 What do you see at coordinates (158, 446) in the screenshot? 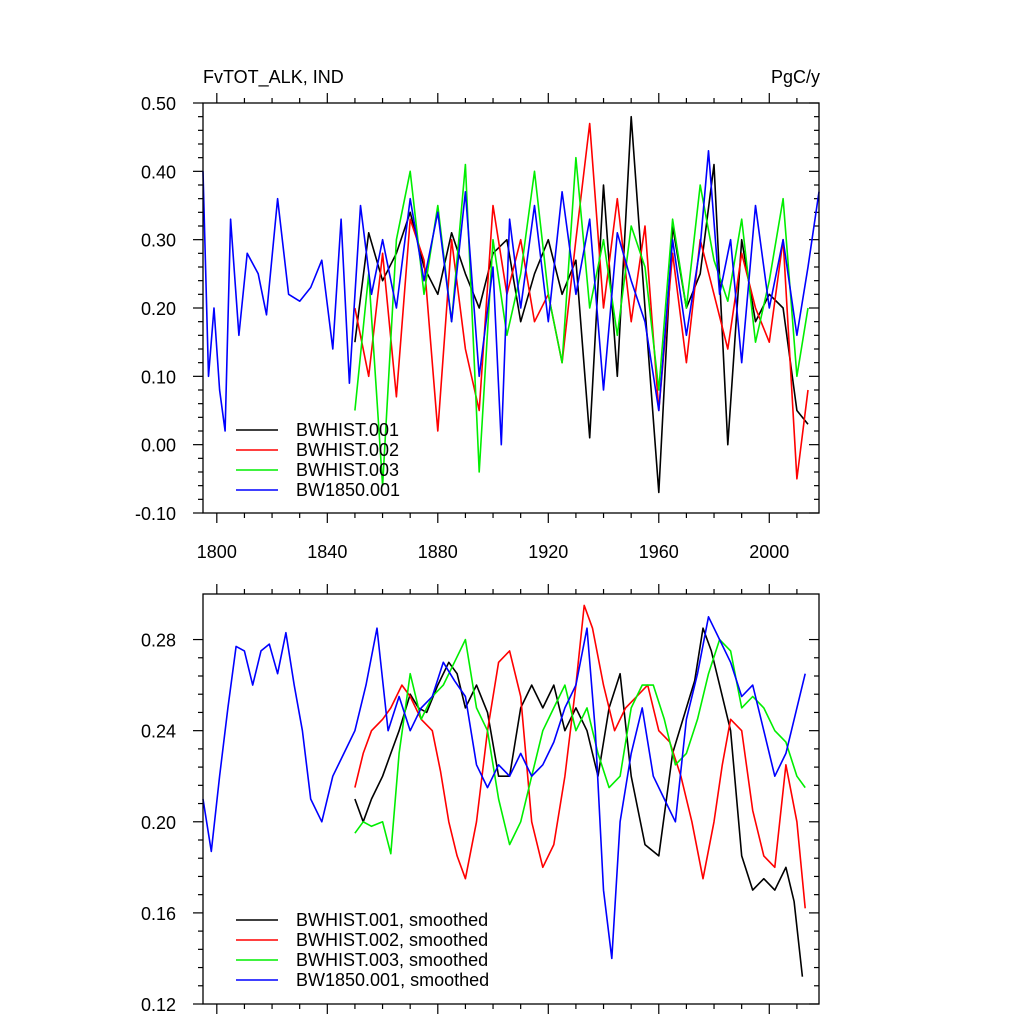
I see `y-tick-label: 0.00` at bounding box center [158, 446].